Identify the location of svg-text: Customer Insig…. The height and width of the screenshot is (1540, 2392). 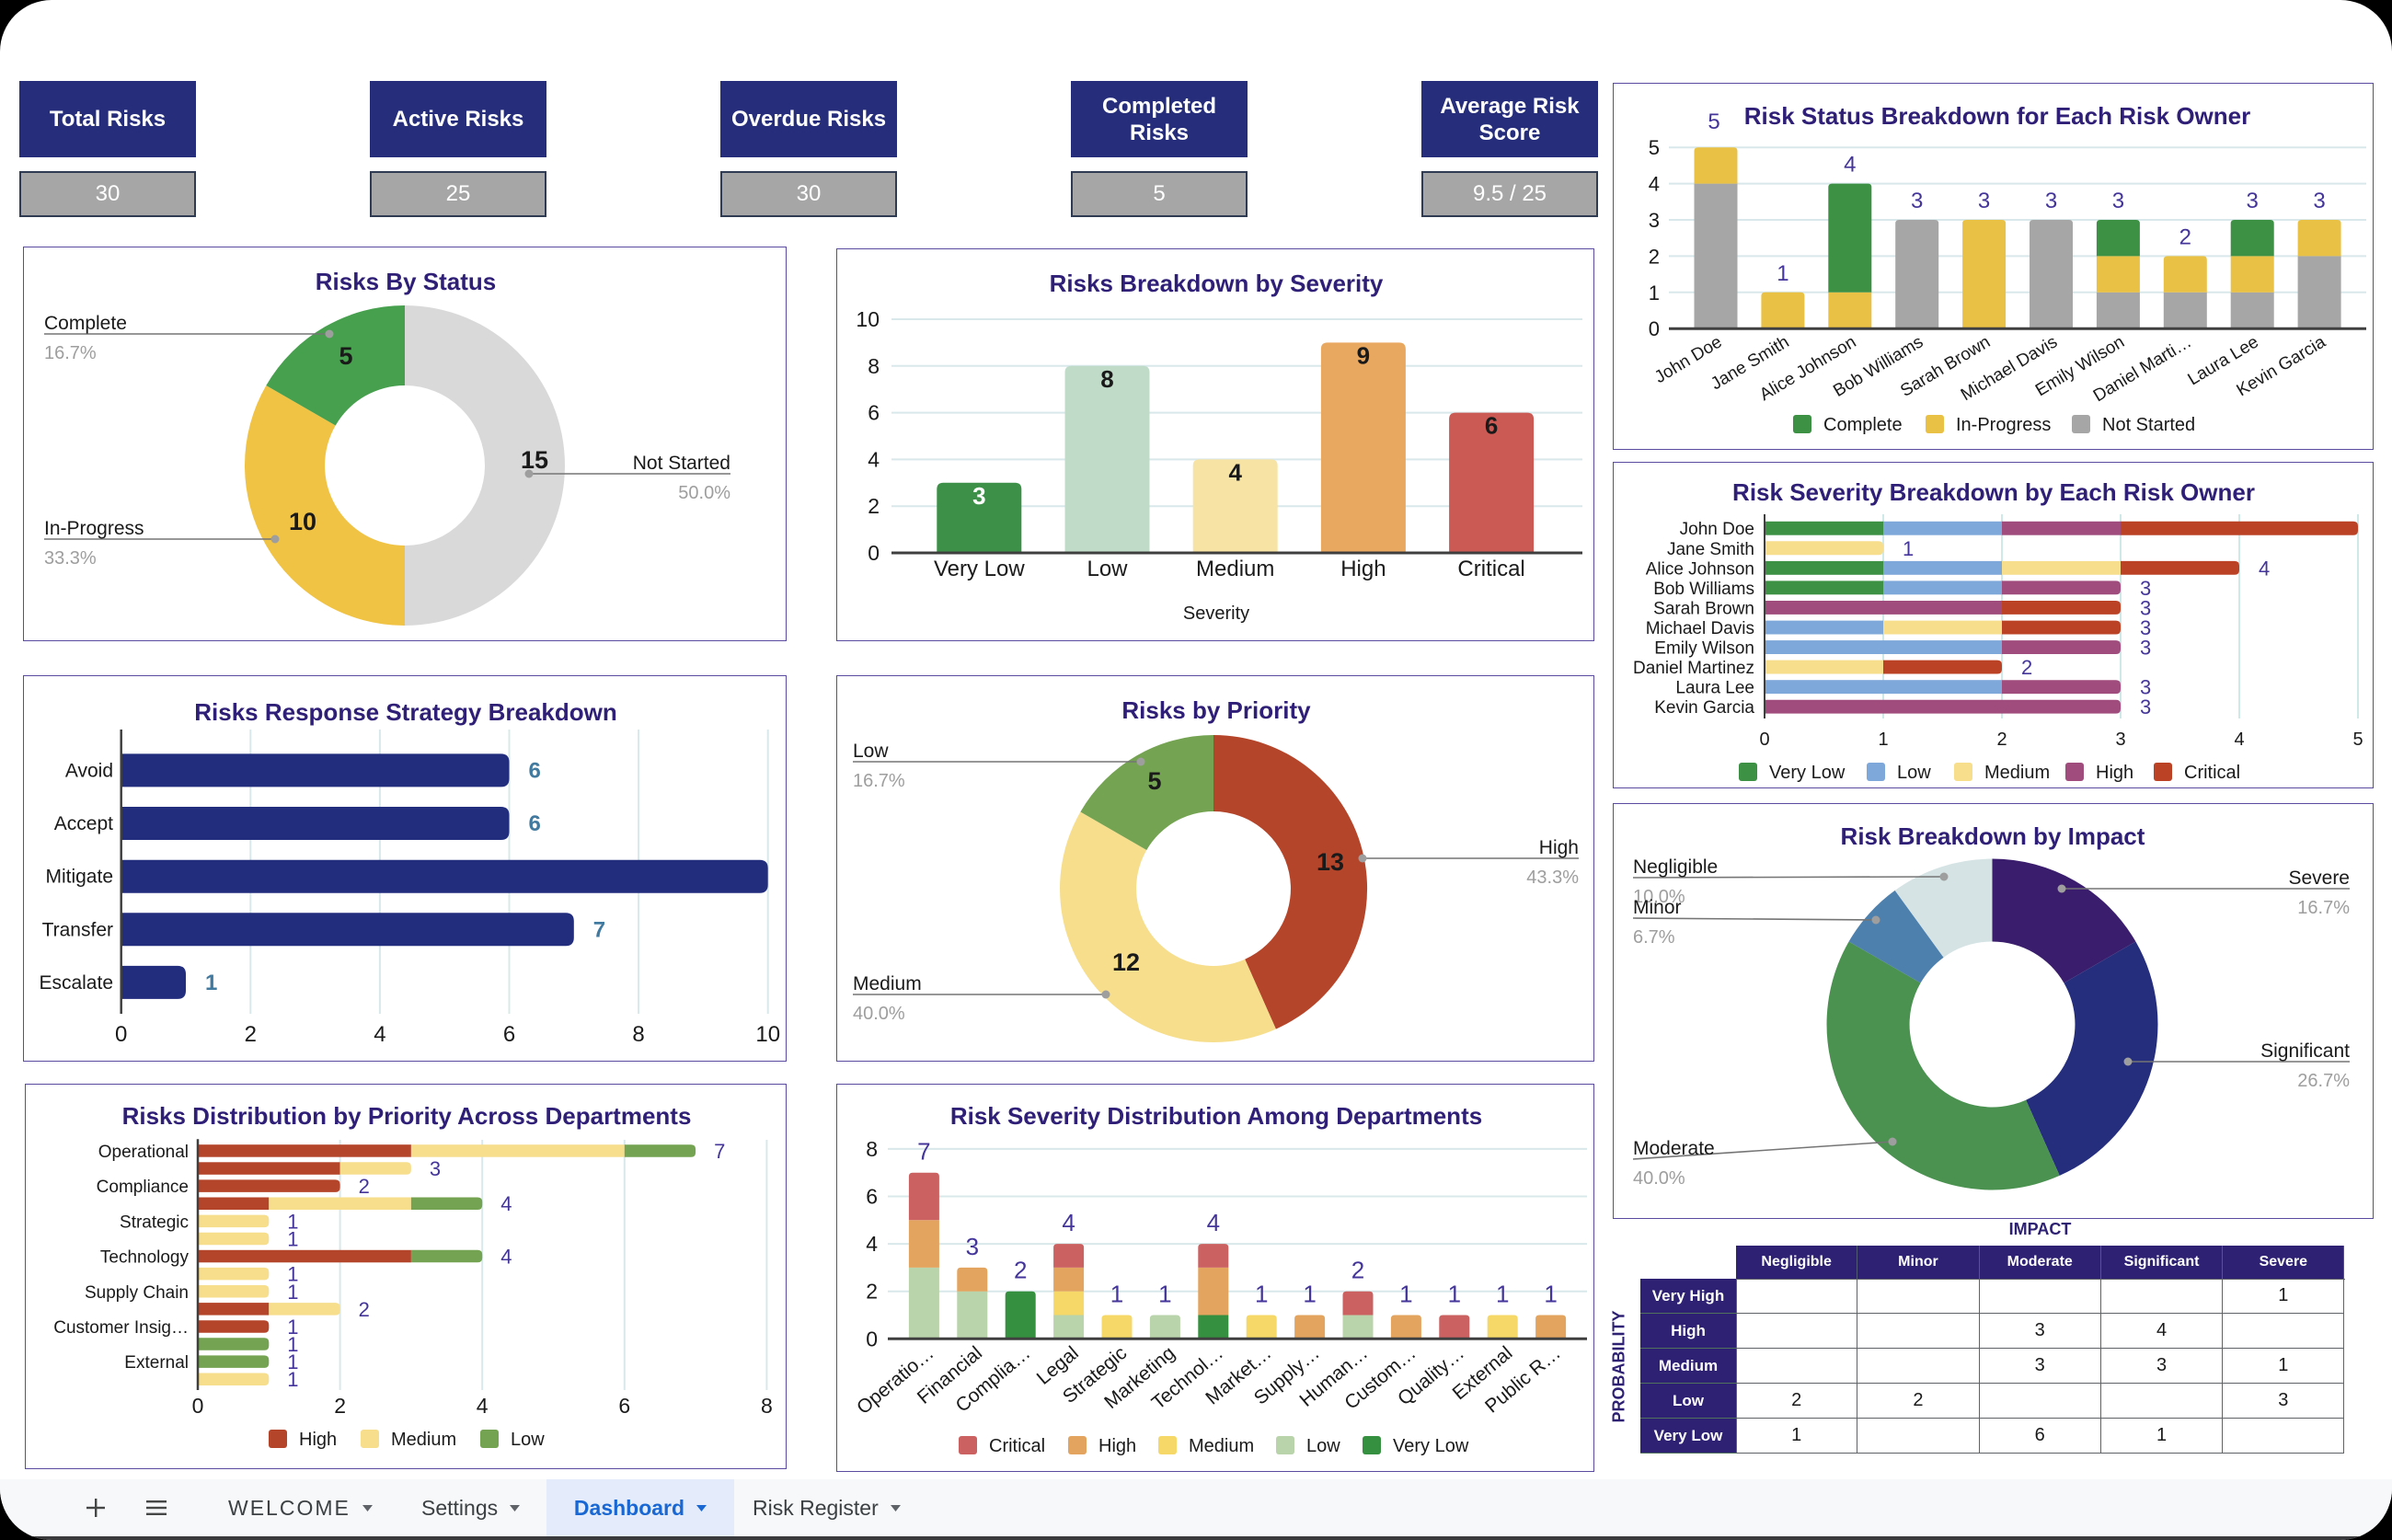
(121, 1328).